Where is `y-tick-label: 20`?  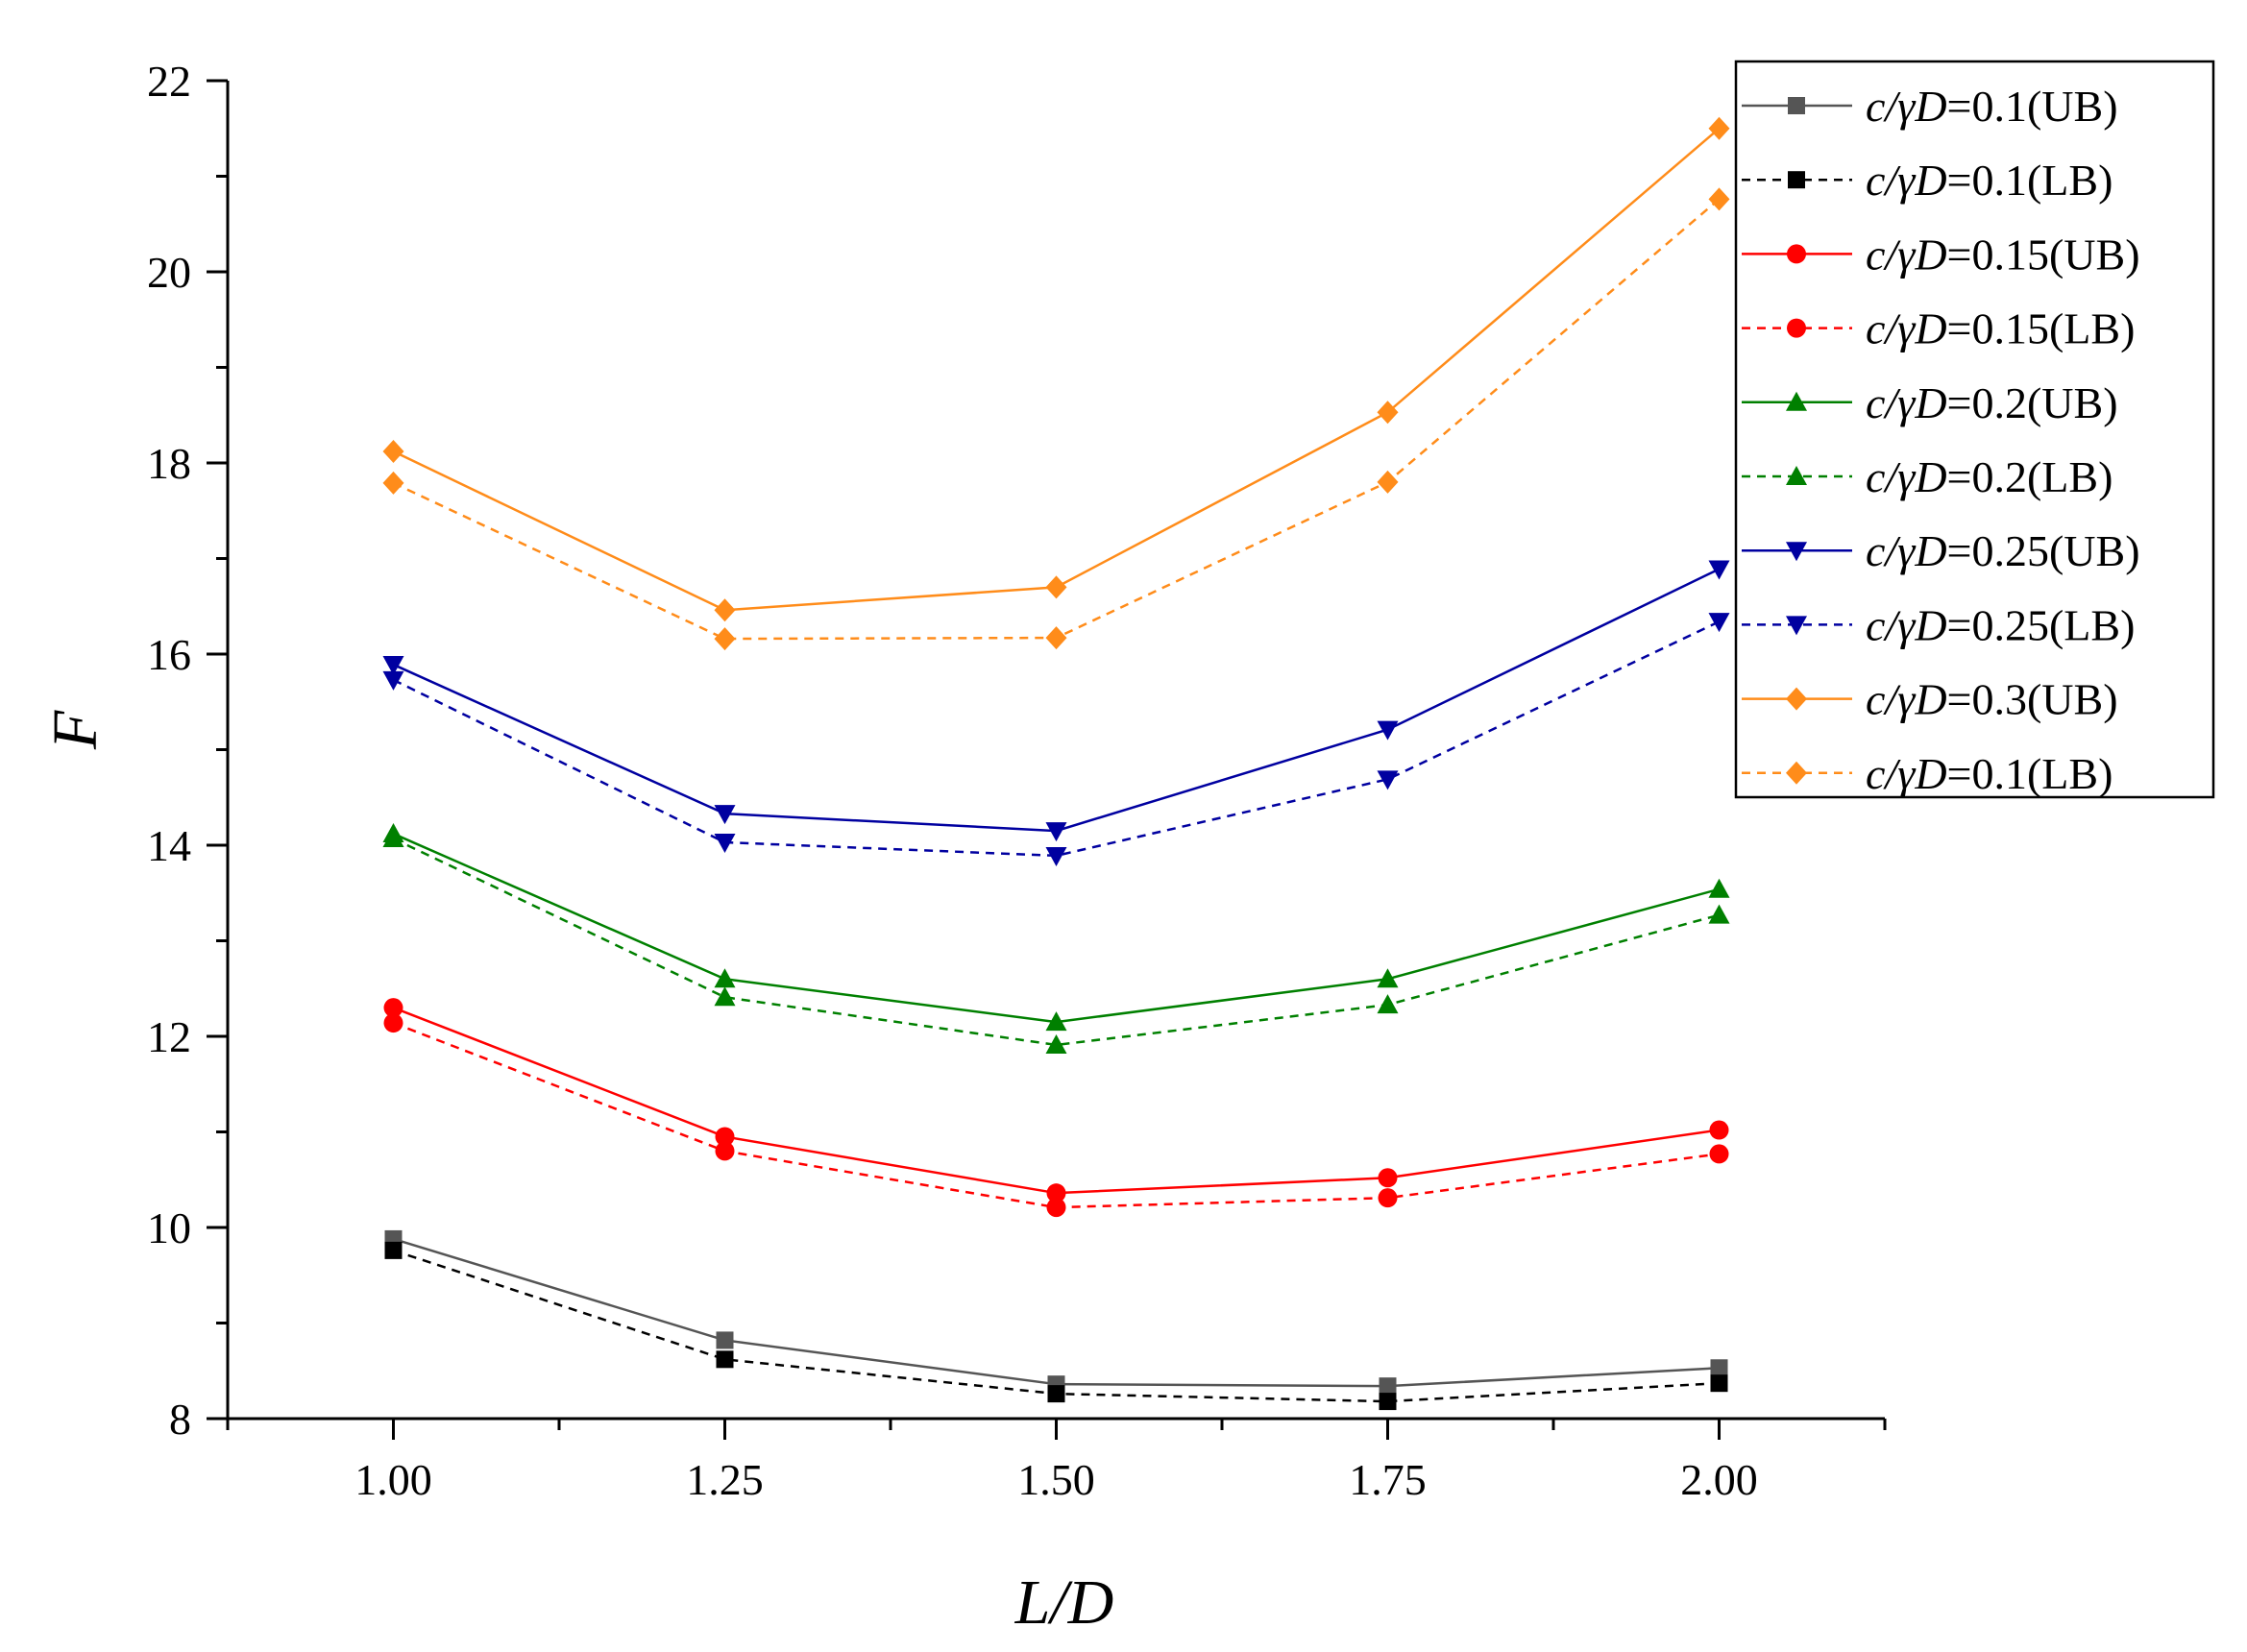
y-tick-label: 20 is located at coordinates (169, 272).